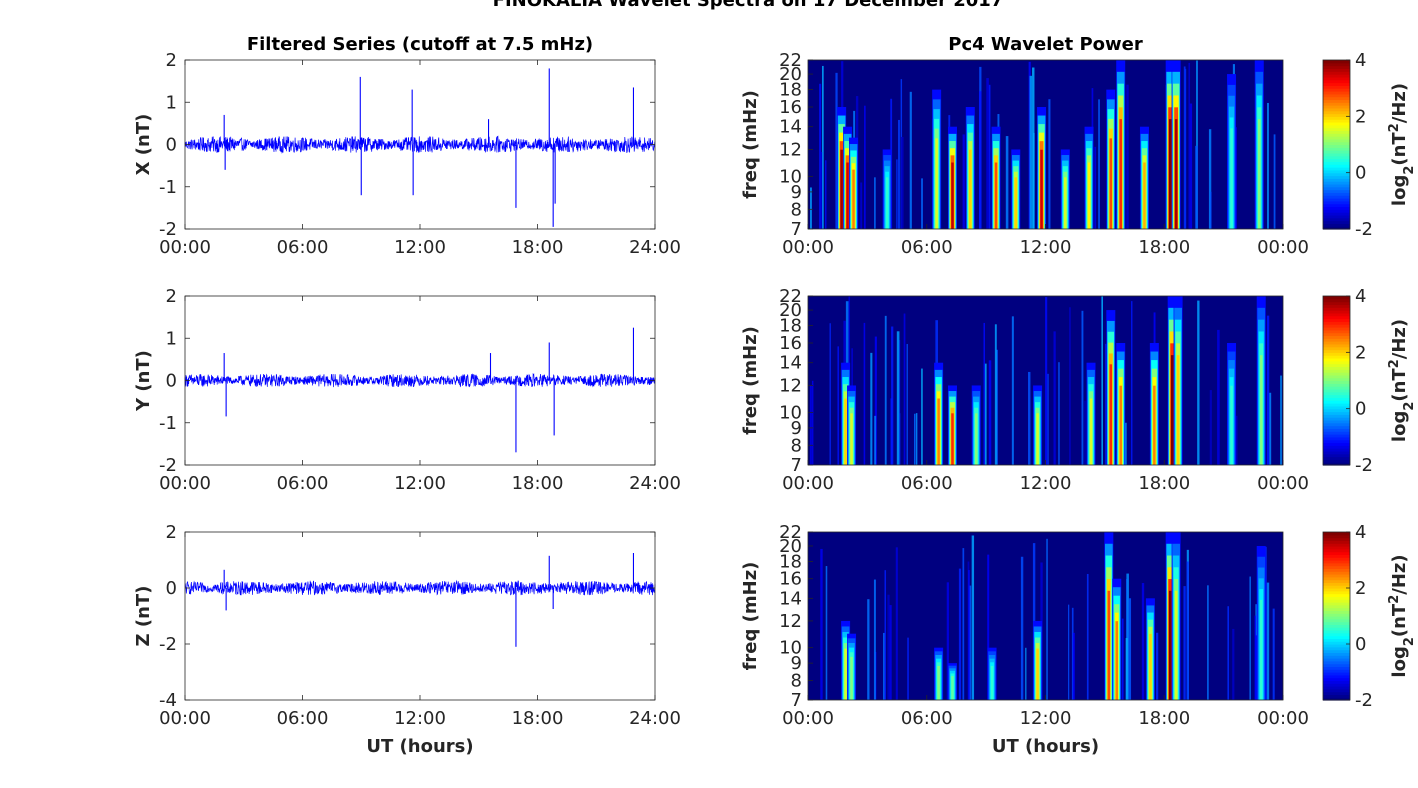 The width and height of the screenshot is (1418, 788). I want to click on y-axis-label: X (nT), so click(143, 145).